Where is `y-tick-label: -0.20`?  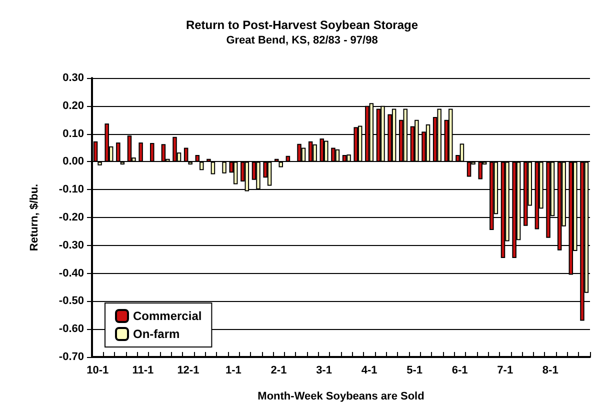 y-tick-label: -0.20 is located at coordinates (71, 218).